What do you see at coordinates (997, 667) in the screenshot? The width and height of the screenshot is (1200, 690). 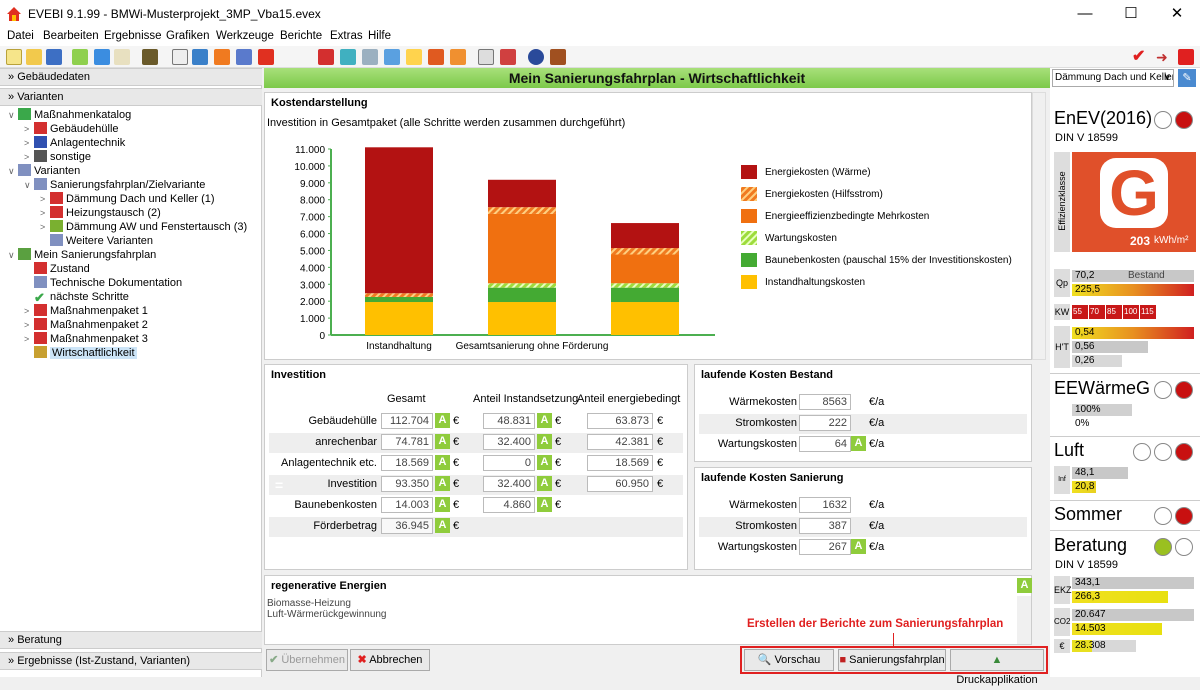 I see `druckapplikation-button: ▲ Druckapplikation` at bounding box center [997, 667].